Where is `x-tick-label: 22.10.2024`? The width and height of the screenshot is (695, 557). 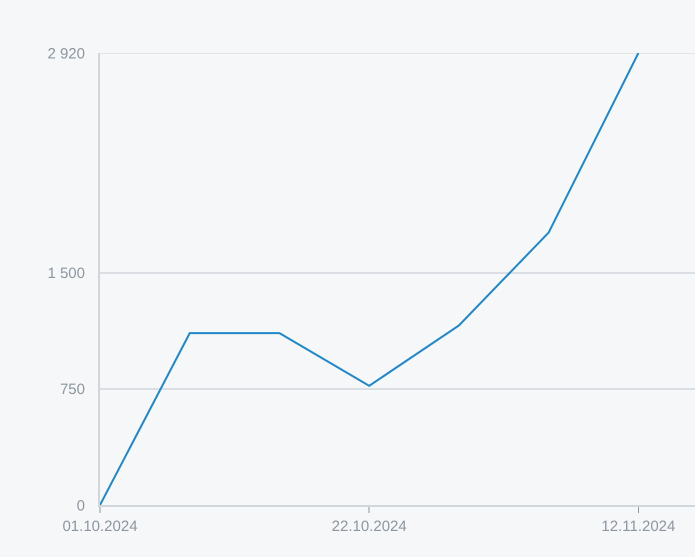
x-tick-label: 22.10.2024 is located at coordinates (369, 526).